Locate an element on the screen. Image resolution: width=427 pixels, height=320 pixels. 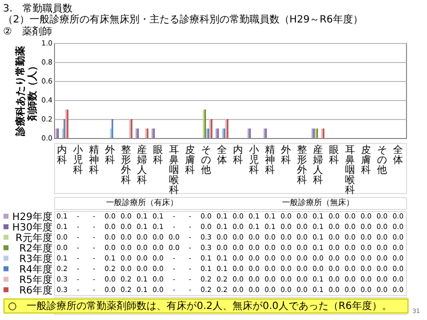
legend-label: R元年度 is located at coordinates (34, 238).